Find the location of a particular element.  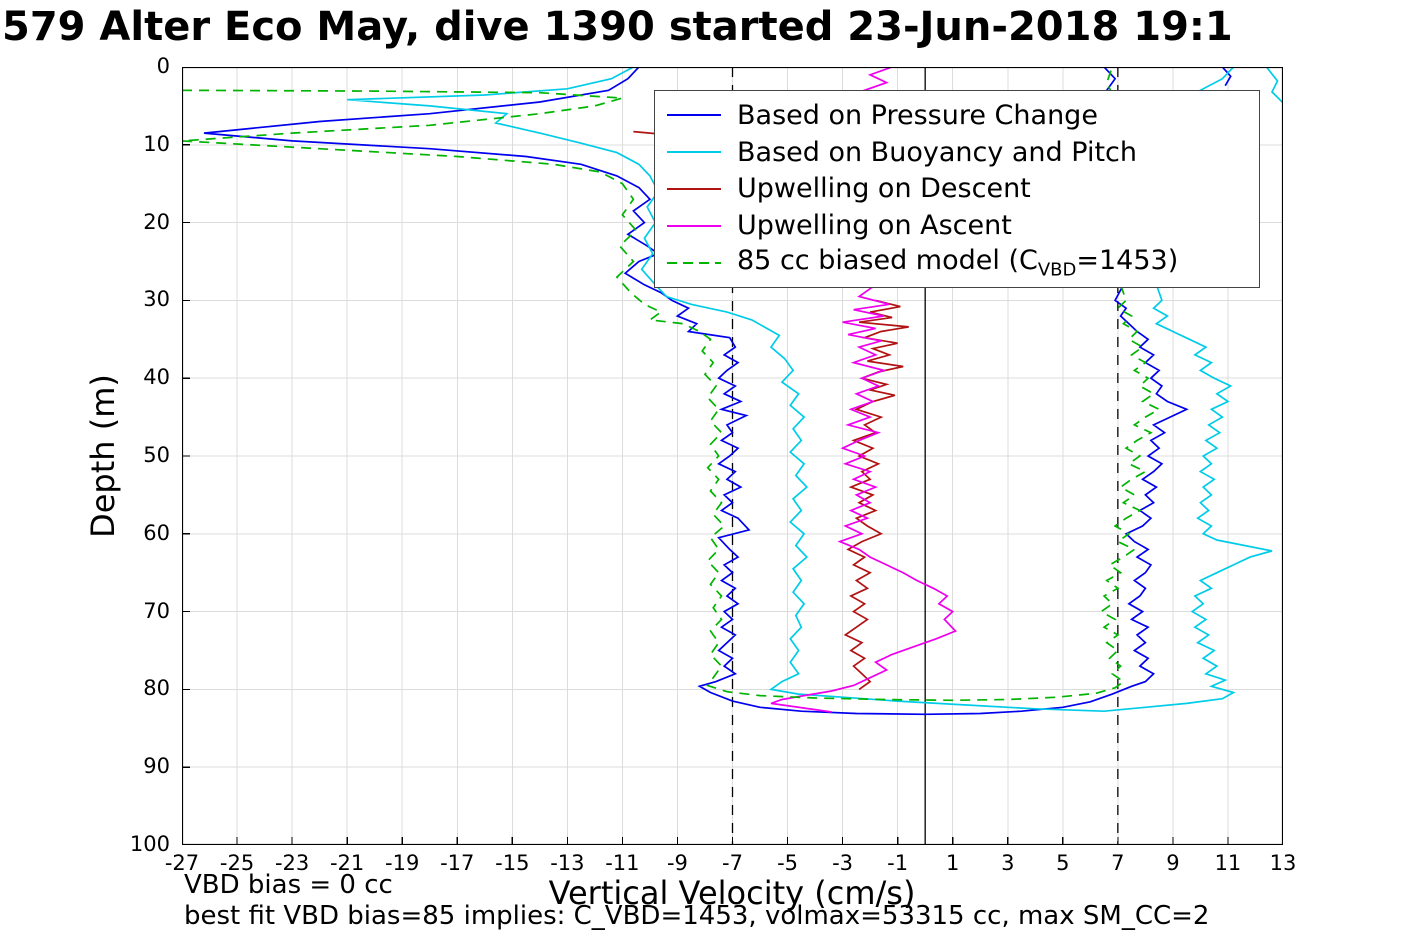

legend-item-upwelling-ascent: Upwelling on Ascent is located at coordinates (959, 226).